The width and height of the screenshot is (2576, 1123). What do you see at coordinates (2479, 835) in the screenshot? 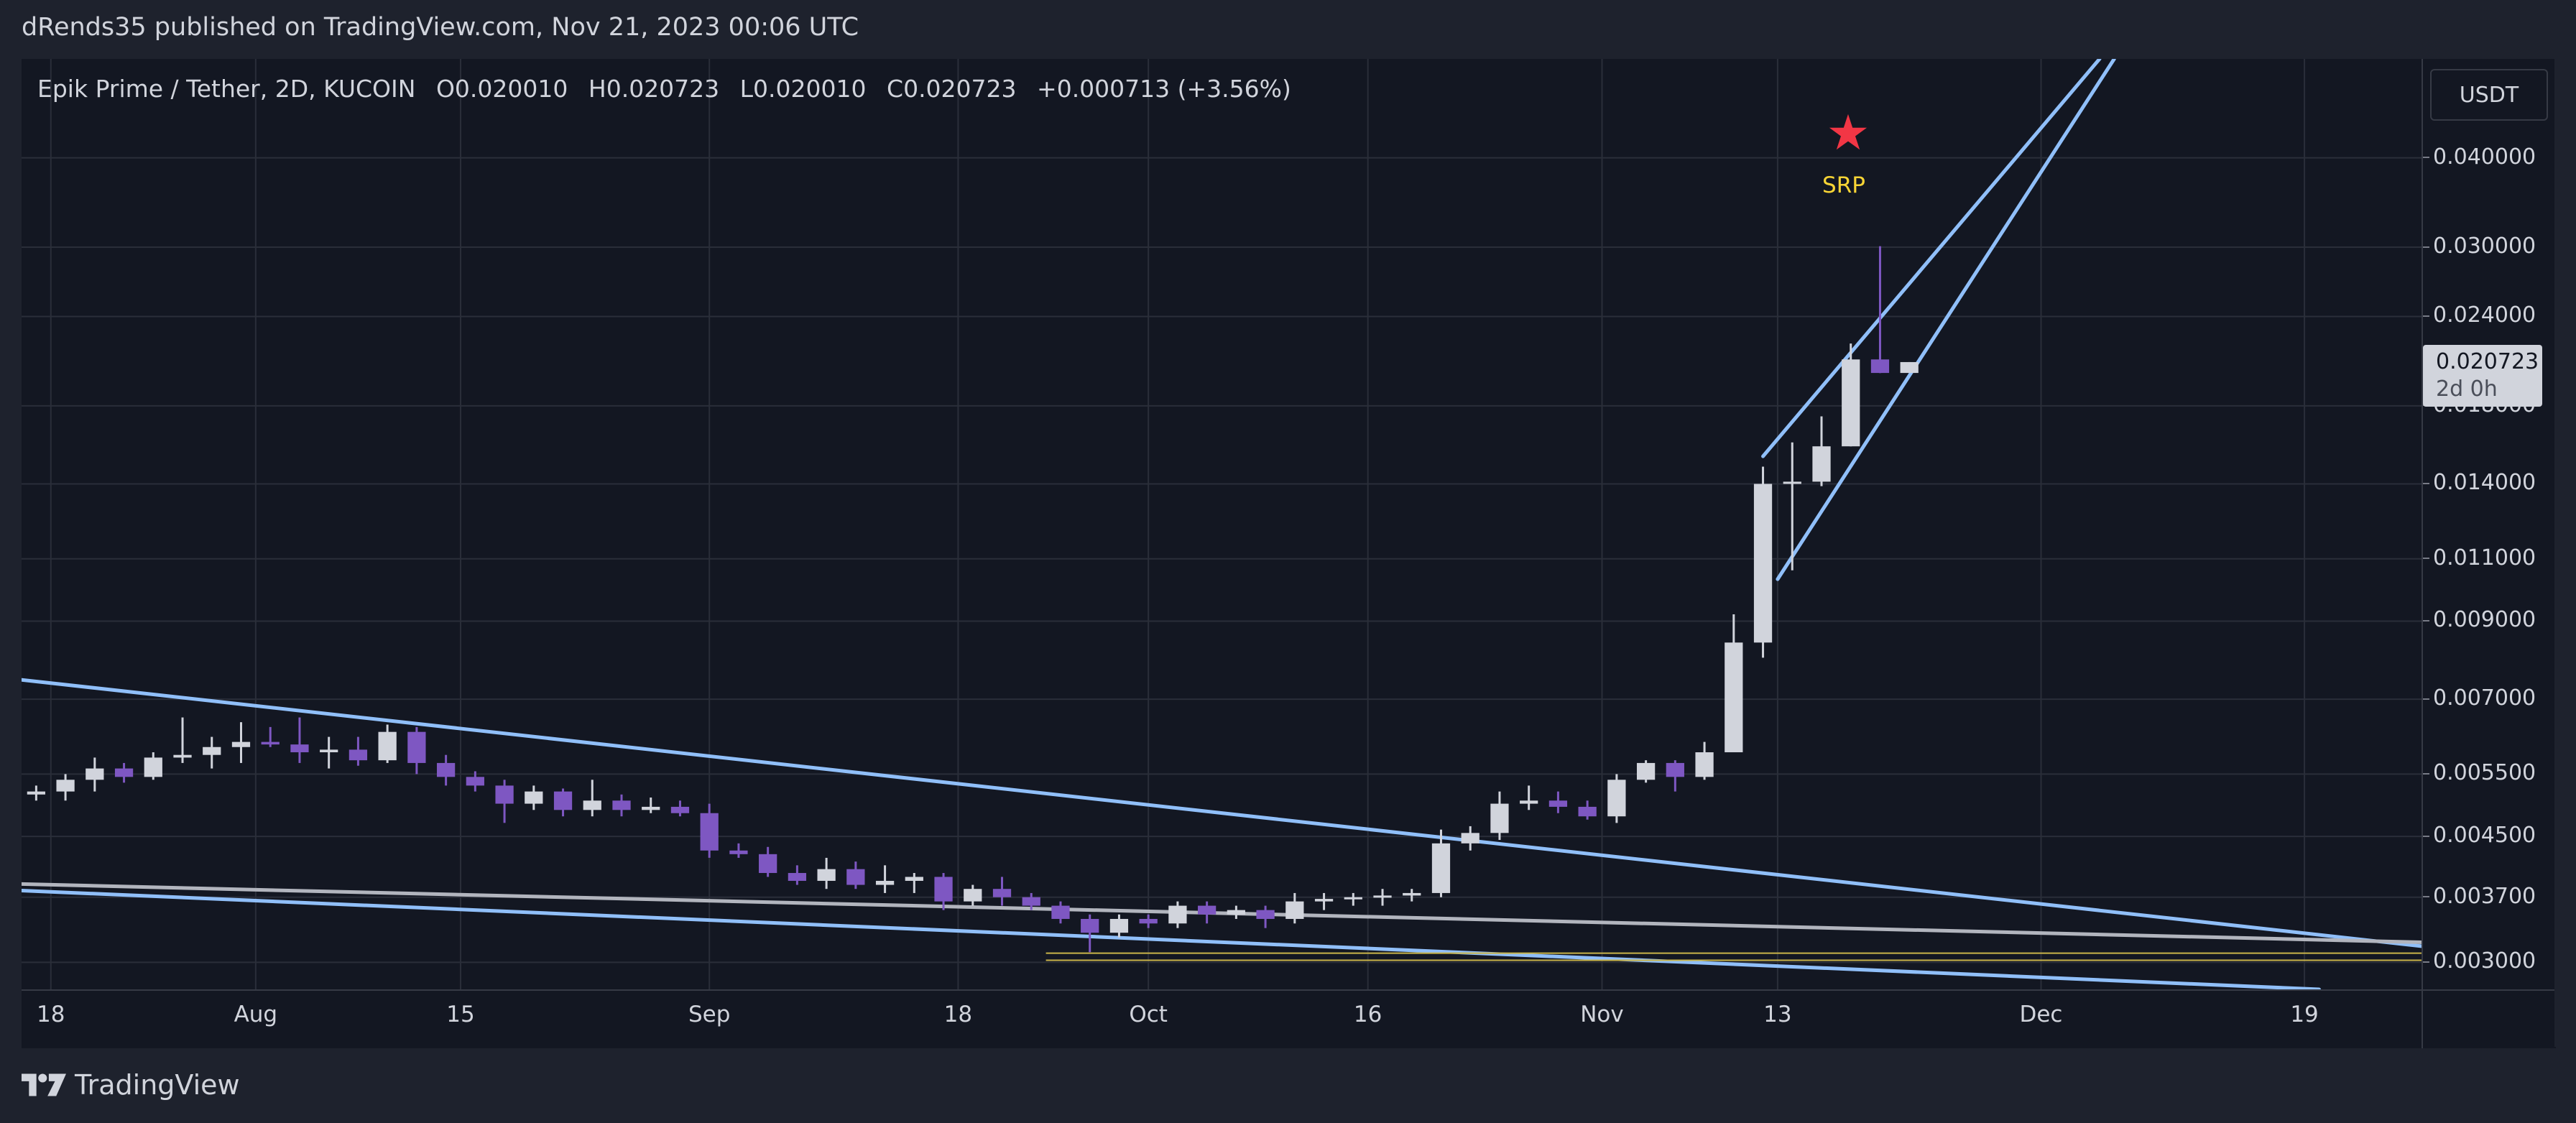
I see `price-tick-label: 0.004500` at bounding box center [2479, 835].